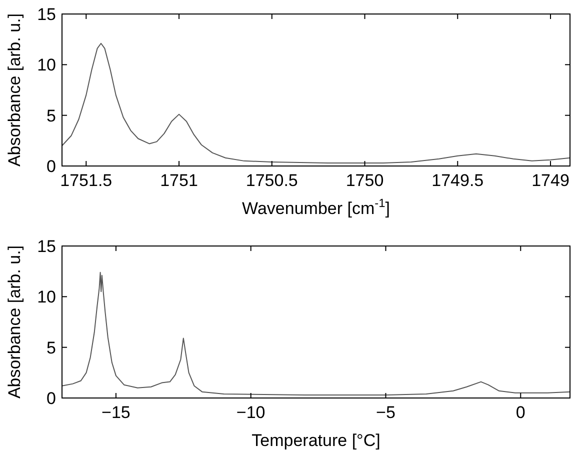 The image size is (573, 460). What do you see at coordinates (316, 207) in the screenshot?
I see `x-axis-title: Wavenumber [cm$^{-1}$]` at bounding box center [316, 207].